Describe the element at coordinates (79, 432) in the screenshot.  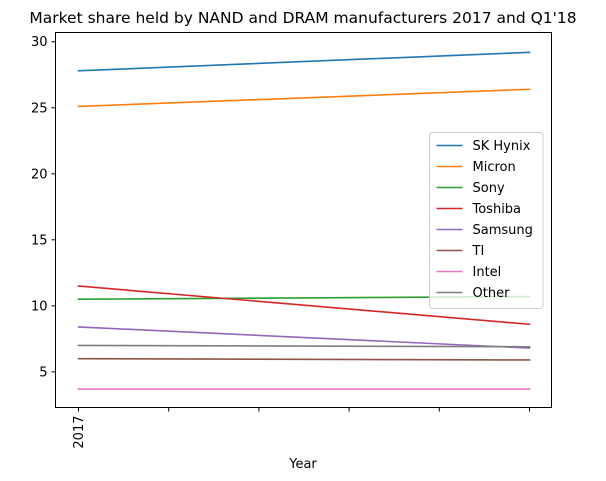
I see `x-tick-label: 2017` at that location.